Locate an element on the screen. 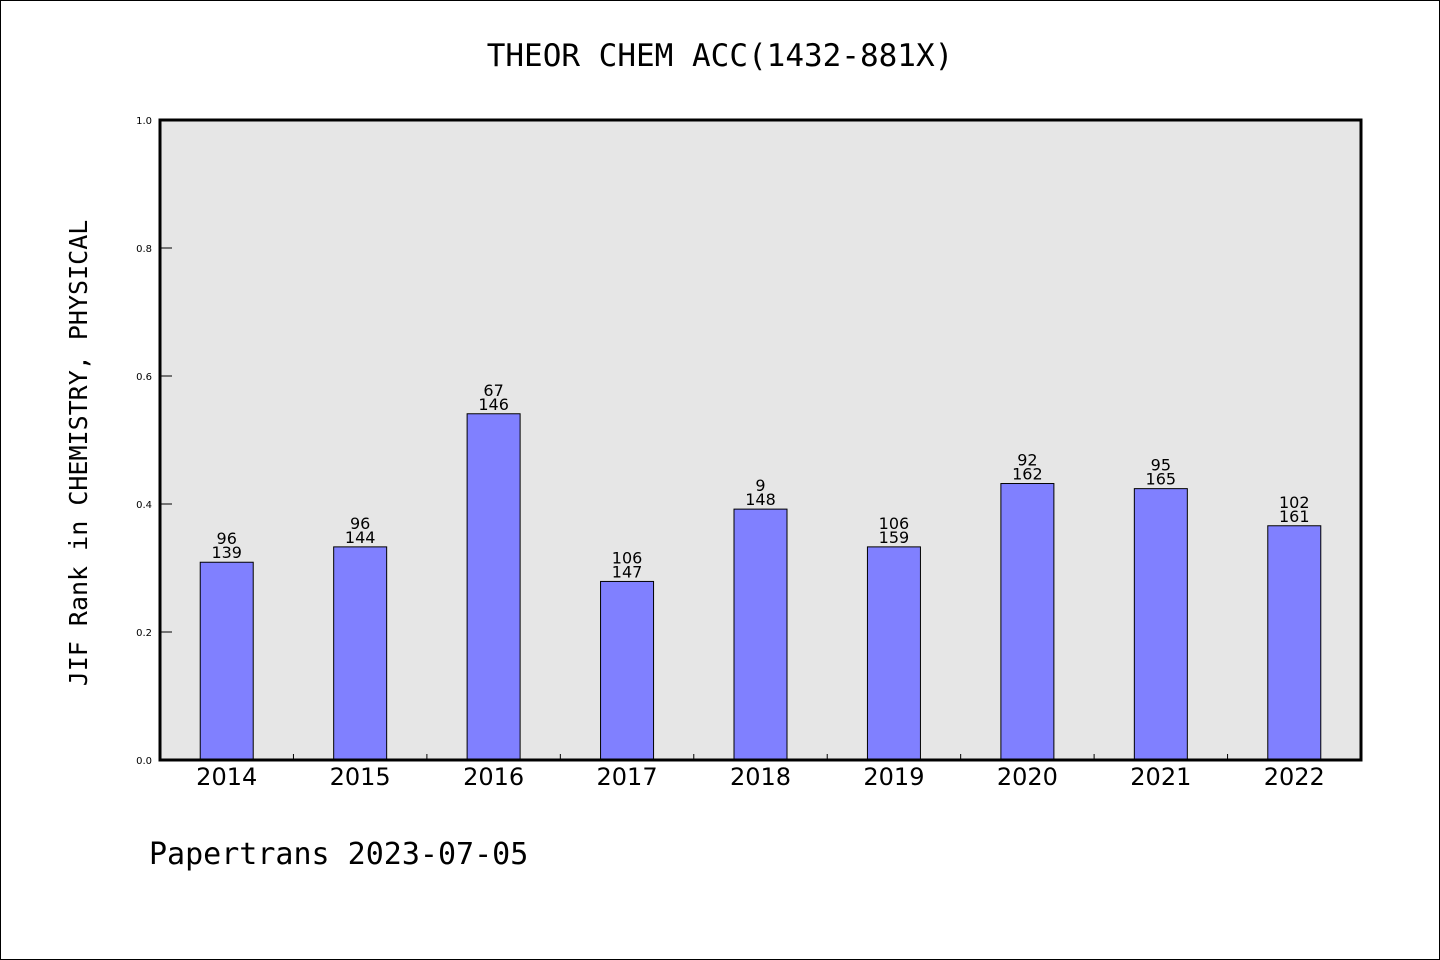 The image size is (1440, 960). x-tick-label: 2015 is located at coordinates (360, 777).